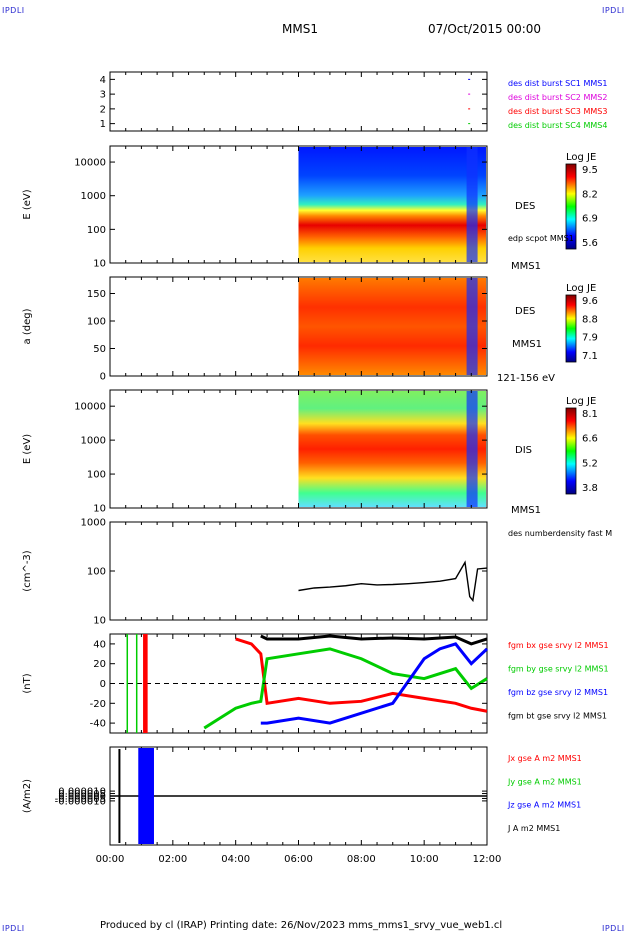 This screenshot has height=934, width=630. Describe the element at coordinates (472, 204) in the screenshot. I see `heatmap-boundary-des_energy` at that location.